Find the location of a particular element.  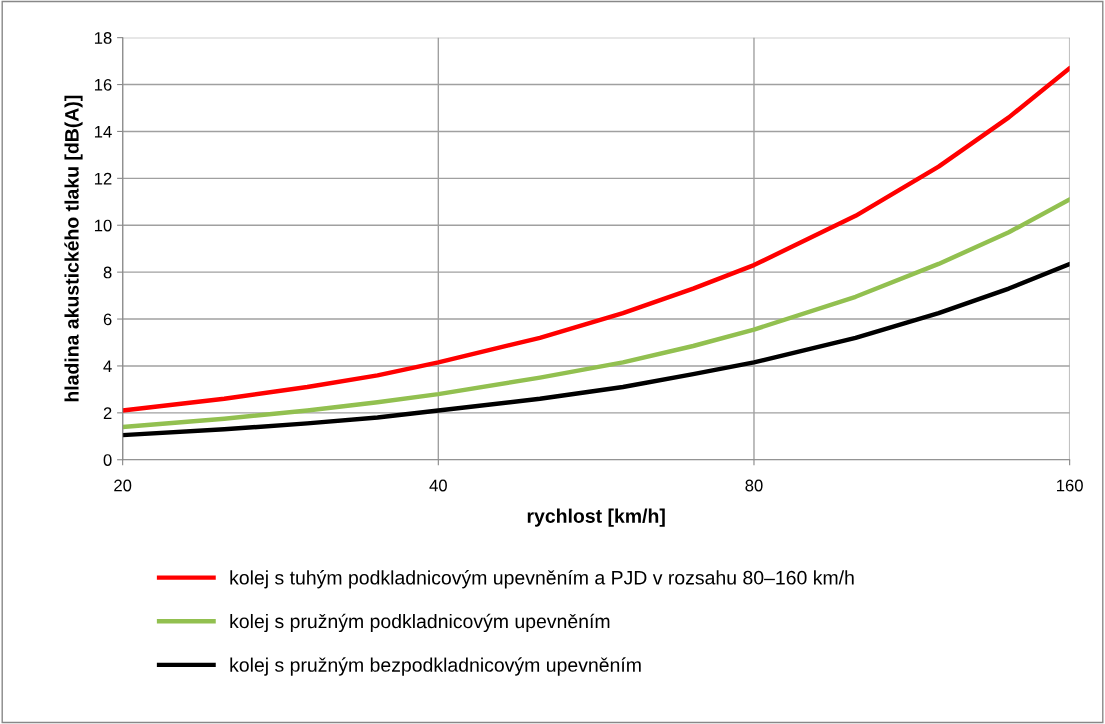

x-axis-title: rychlost [km/h] is located at coordinates (596, 517).